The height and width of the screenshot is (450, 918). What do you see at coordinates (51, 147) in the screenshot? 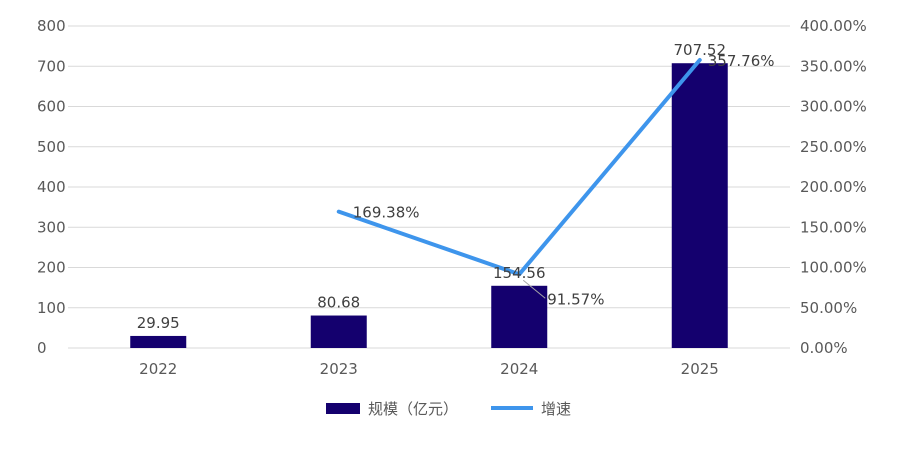
I see `left-tick-label: 500` at bounding box center [51, 147].